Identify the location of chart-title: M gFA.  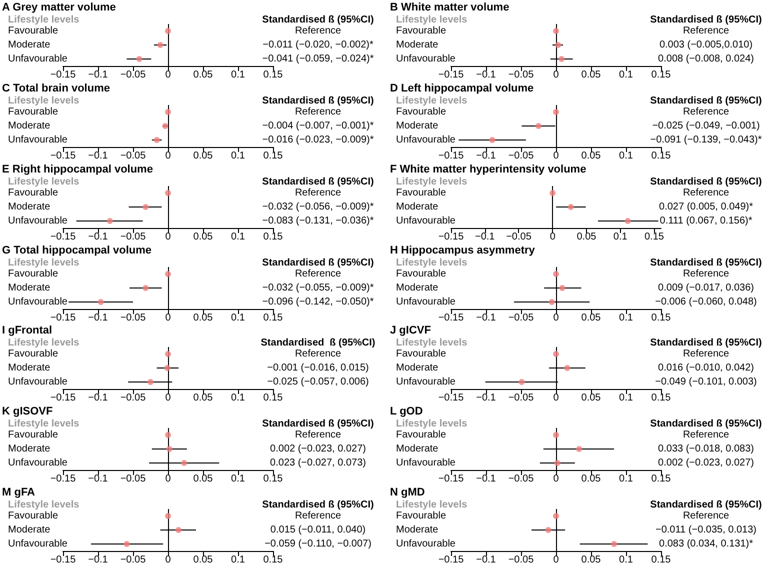
(19, 492).